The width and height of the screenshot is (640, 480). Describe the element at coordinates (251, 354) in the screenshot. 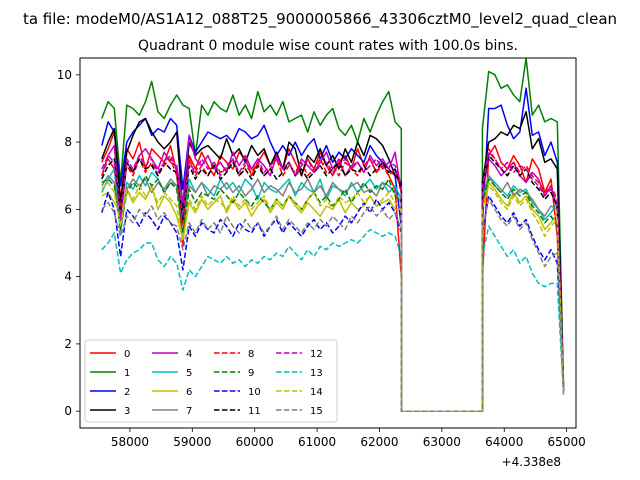

I see `legend-label-8: 8` at that location.